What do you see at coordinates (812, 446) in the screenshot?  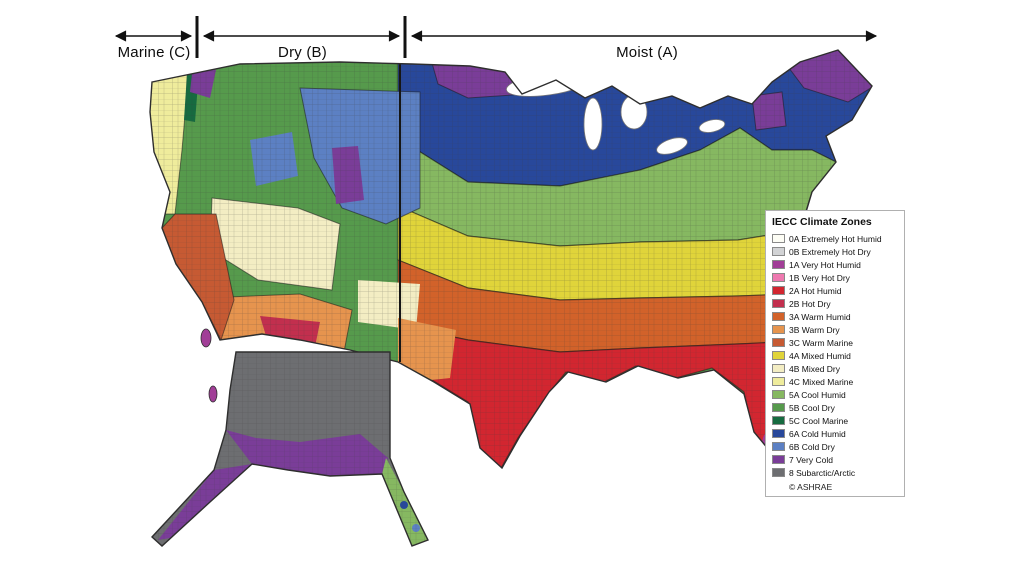 I see `legend-label-6B: 6B Cold Dry` at bounding box center [812, 446].